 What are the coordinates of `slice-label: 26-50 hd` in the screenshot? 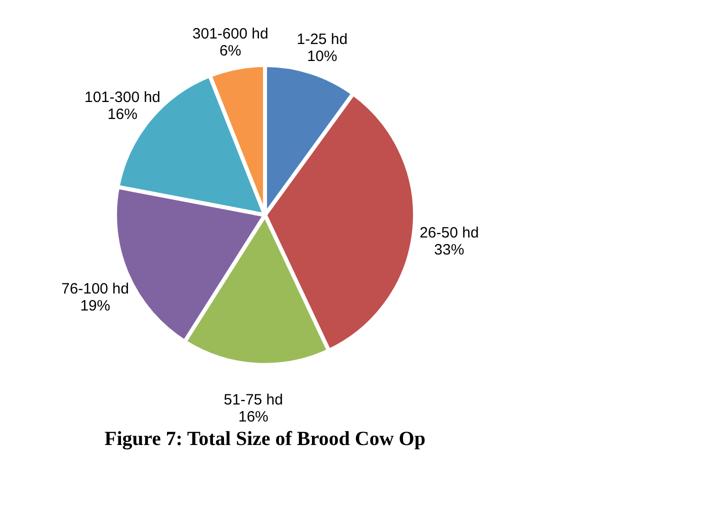 It's located at (449, 233).